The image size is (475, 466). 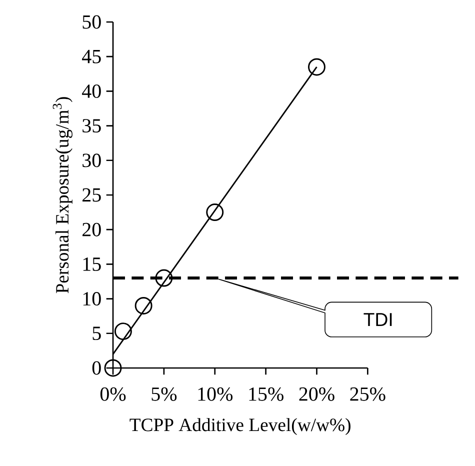 What do you see at coordinates (92, 264) in the screenshot?
I see `y-tick-label: 15` at bounding box center [92, 264].